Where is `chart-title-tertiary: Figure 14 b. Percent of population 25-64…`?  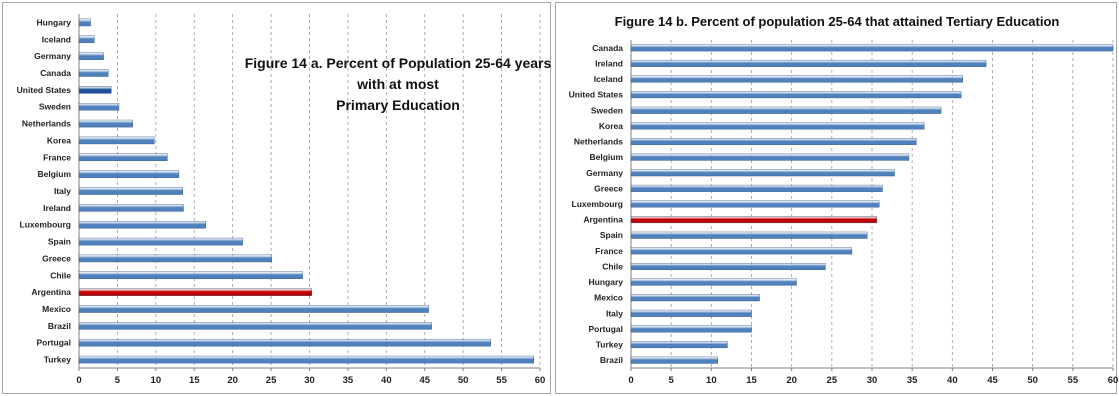
chart-title-tertiary: Figure 14 b. Percent of population 25-64… is located at coordinates (837, 21).